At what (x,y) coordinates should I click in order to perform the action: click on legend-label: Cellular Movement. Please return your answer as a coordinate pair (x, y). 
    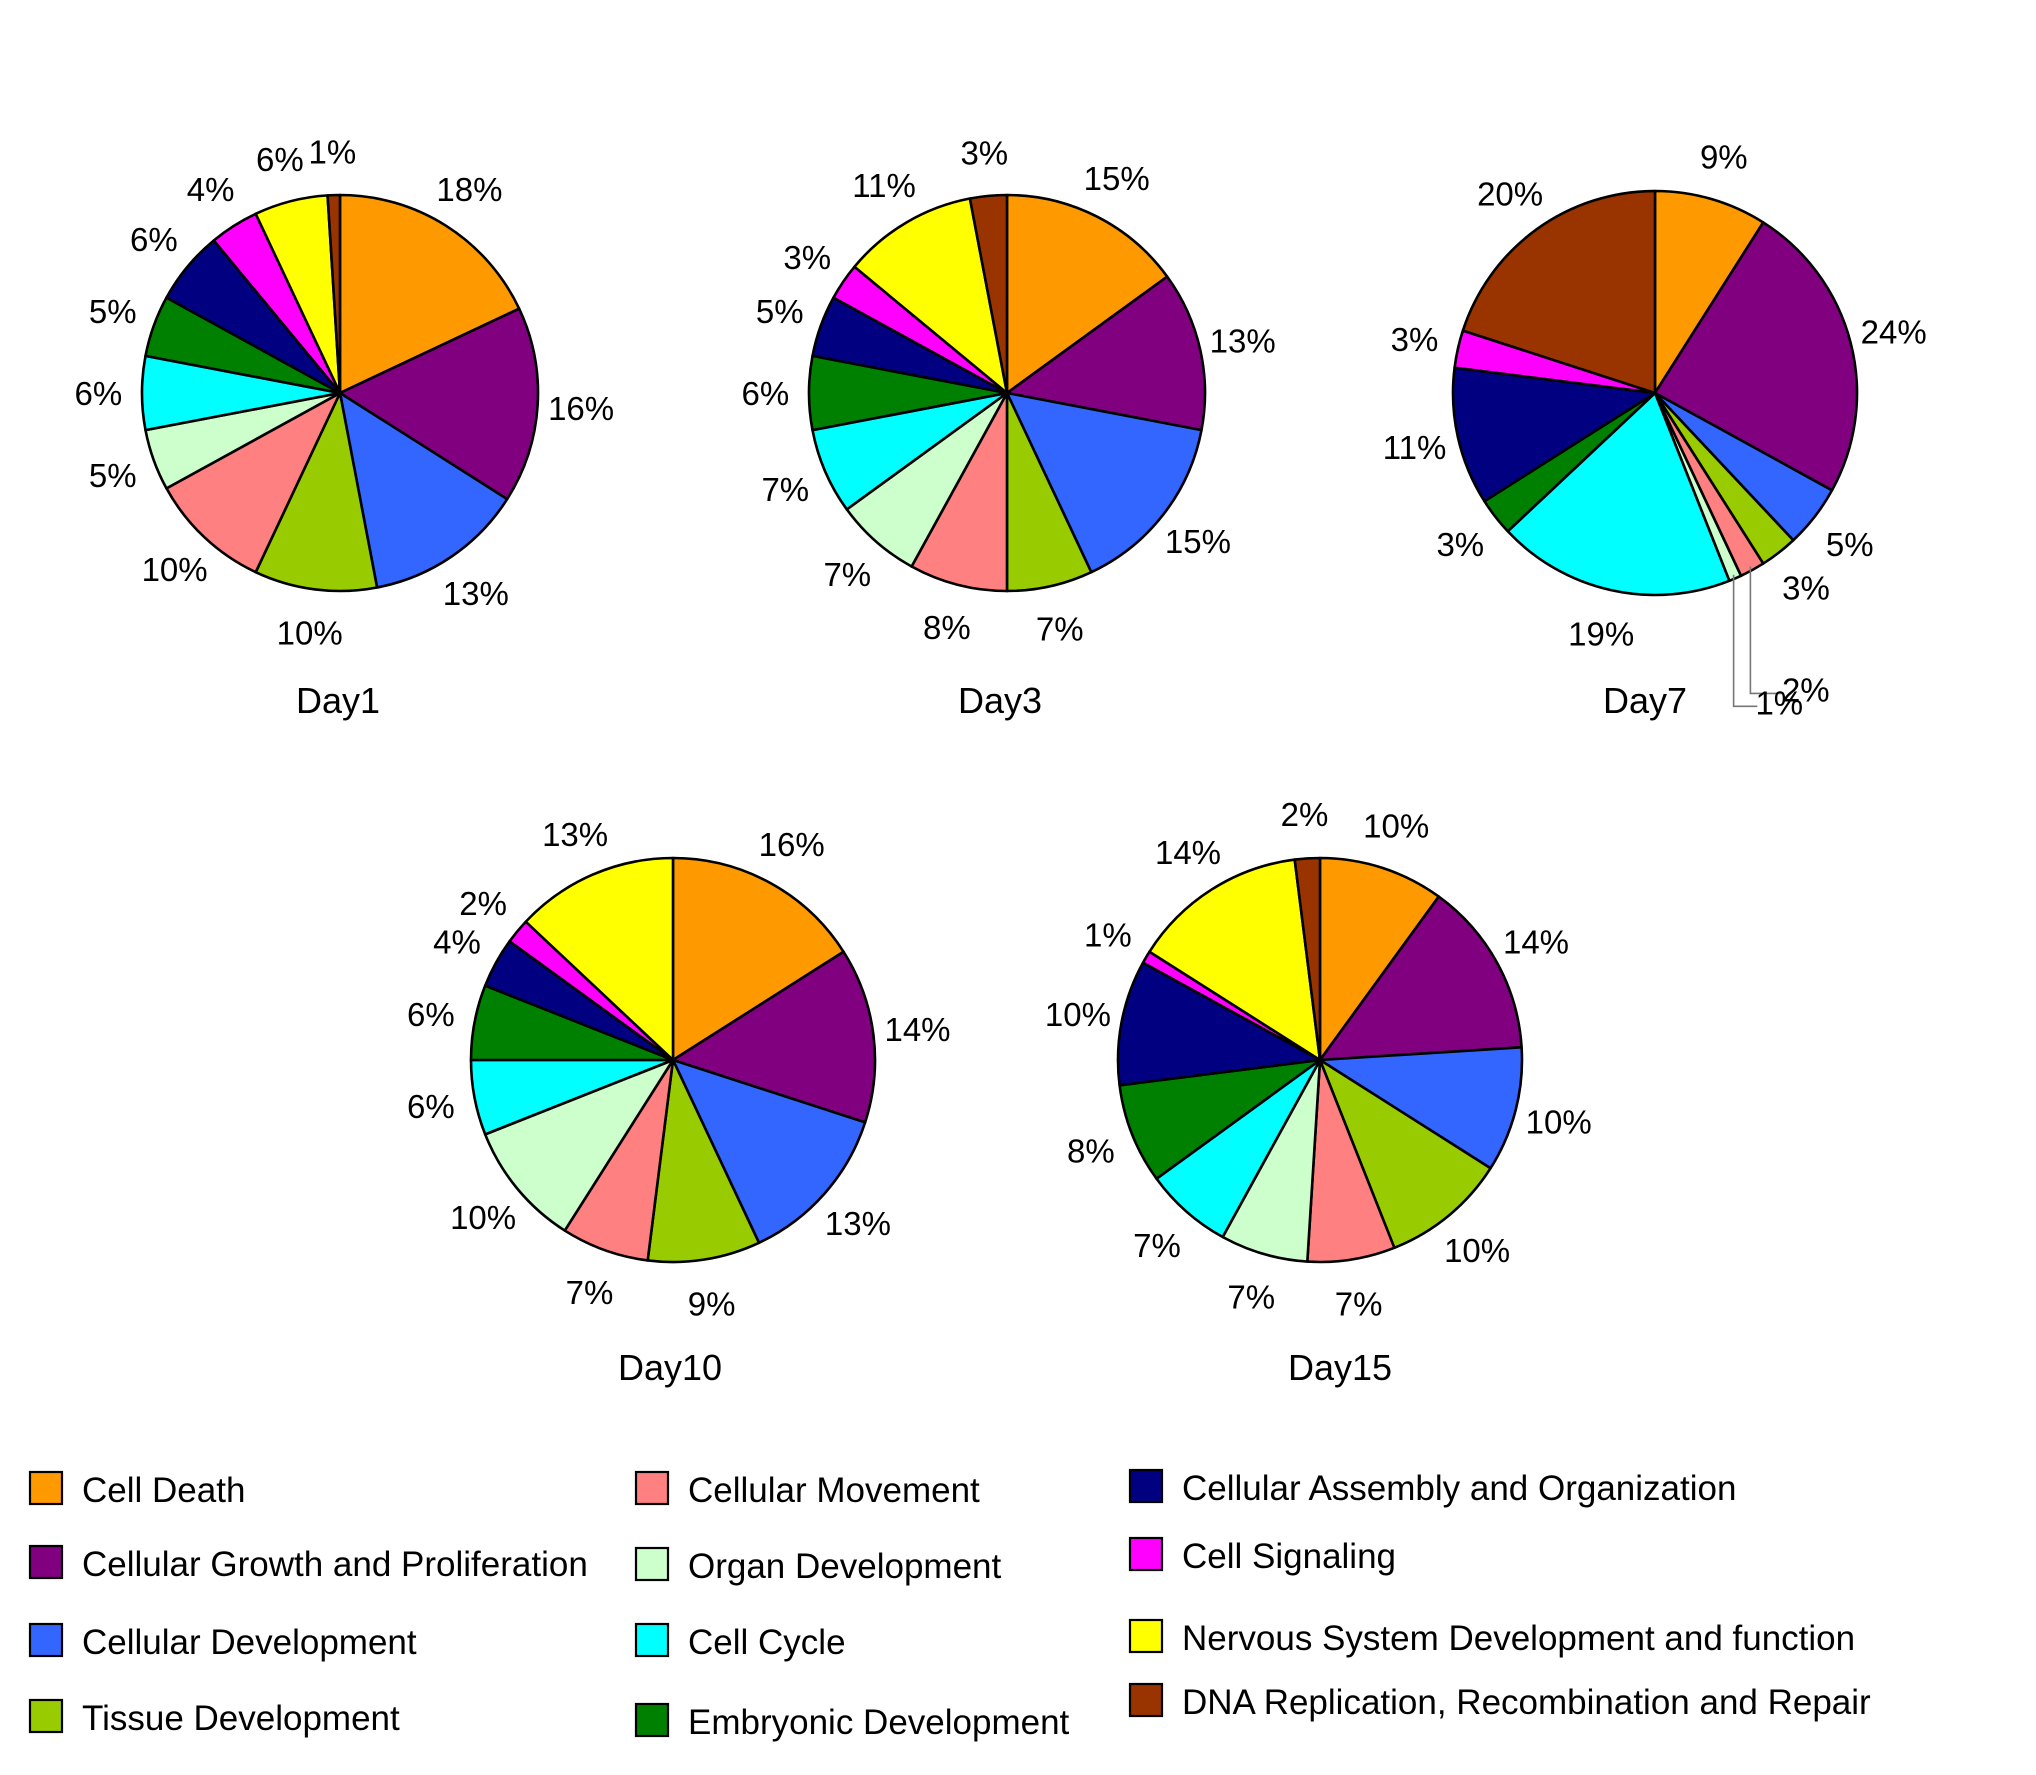
    Looking at the image, I should click on (834, 1490).